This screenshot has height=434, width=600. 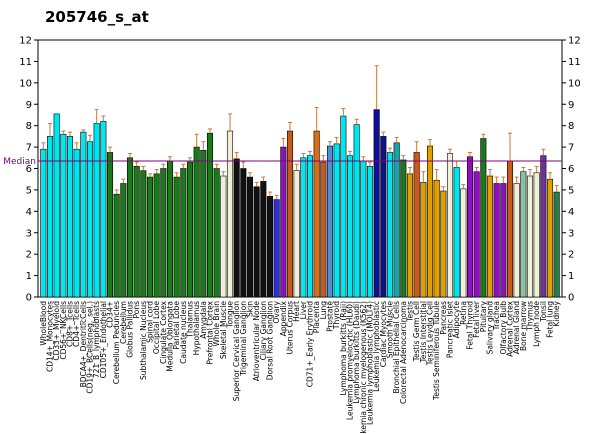 I want to click on x-tick-label: Hypothalamus, so click(x=196, y=328).